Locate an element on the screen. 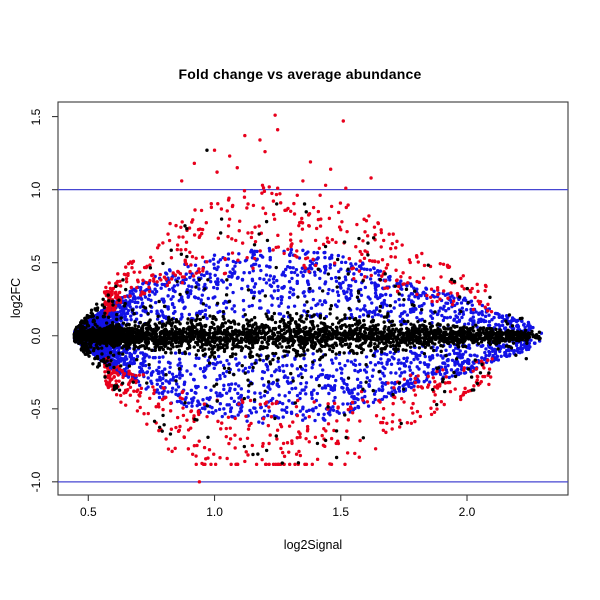  x-axis-label: log2Signal is located at coordinates (313, 545).